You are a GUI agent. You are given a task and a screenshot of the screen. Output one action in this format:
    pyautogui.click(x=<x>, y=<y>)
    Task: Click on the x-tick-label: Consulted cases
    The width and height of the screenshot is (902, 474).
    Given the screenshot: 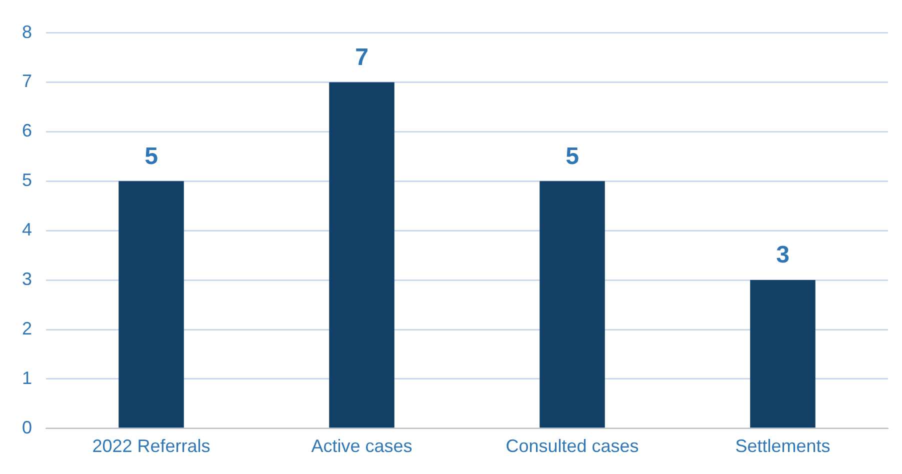 What is the action you would take?
    pyautogui.click(x=572, y=446)
    